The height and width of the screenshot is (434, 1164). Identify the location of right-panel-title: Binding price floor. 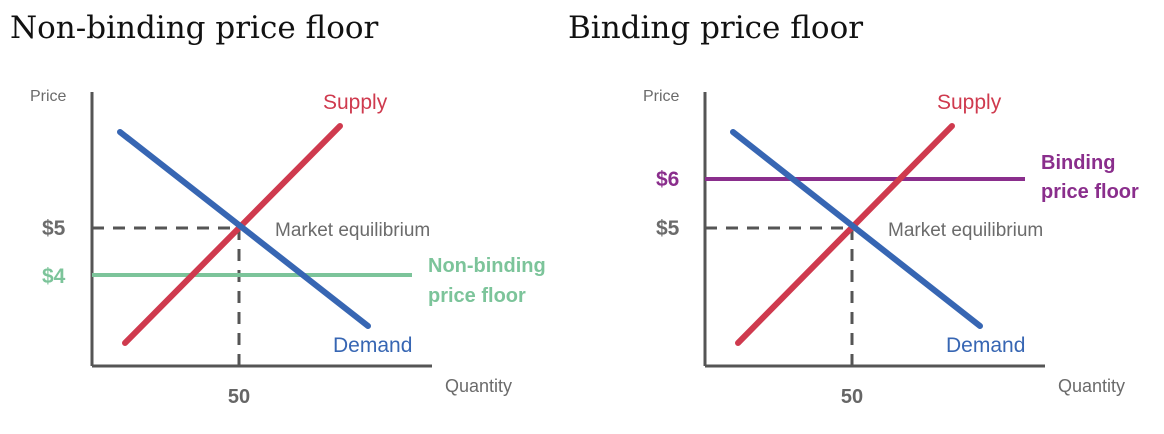
(716, 28).